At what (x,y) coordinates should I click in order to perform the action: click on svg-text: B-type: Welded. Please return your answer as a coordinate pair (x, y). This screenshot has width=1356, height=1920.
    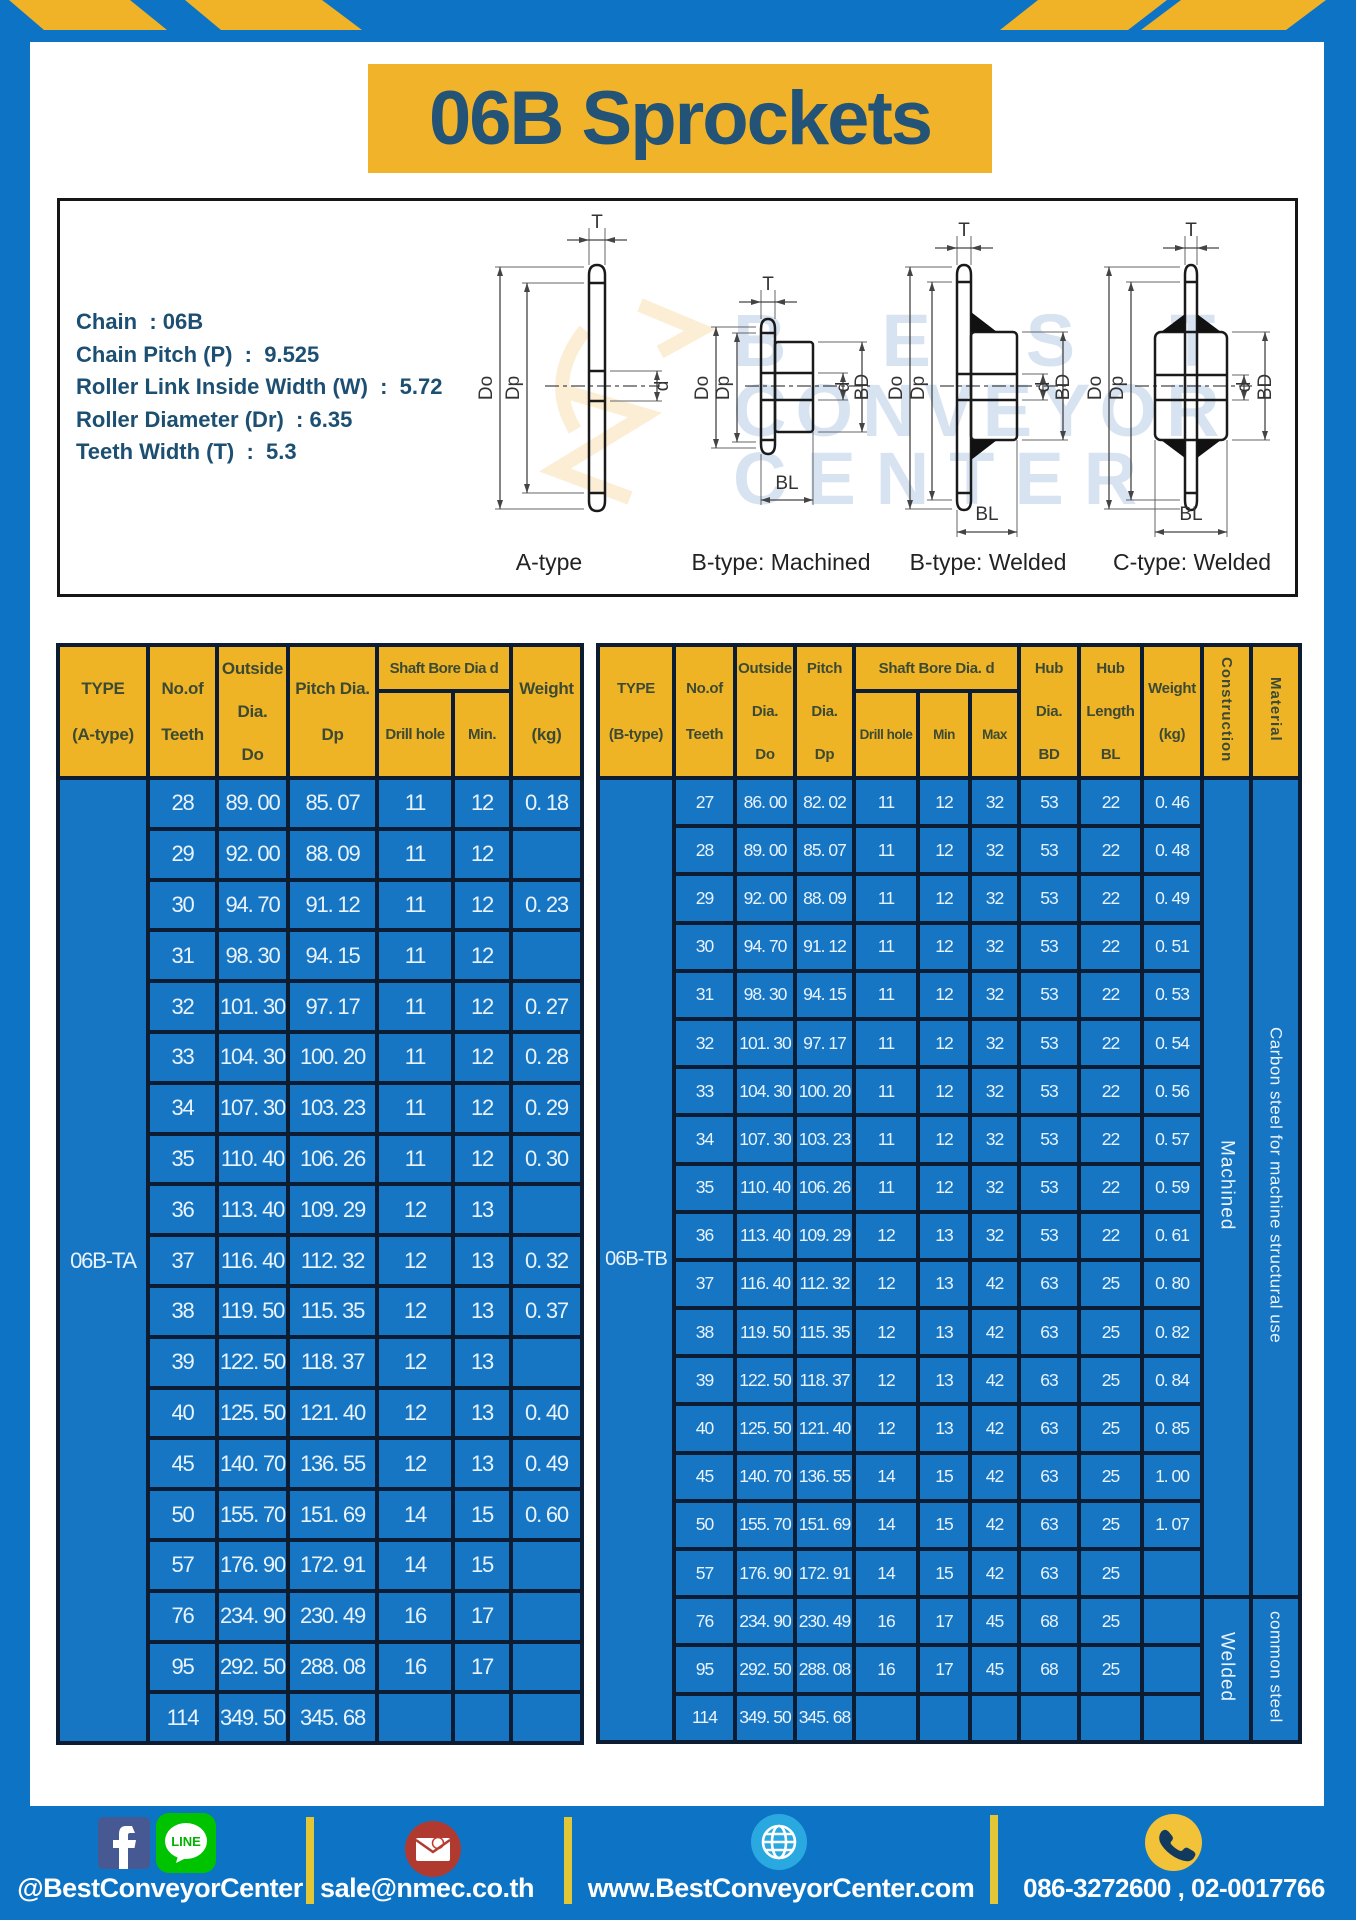
    Looking at the image, I should click on (988, 562).